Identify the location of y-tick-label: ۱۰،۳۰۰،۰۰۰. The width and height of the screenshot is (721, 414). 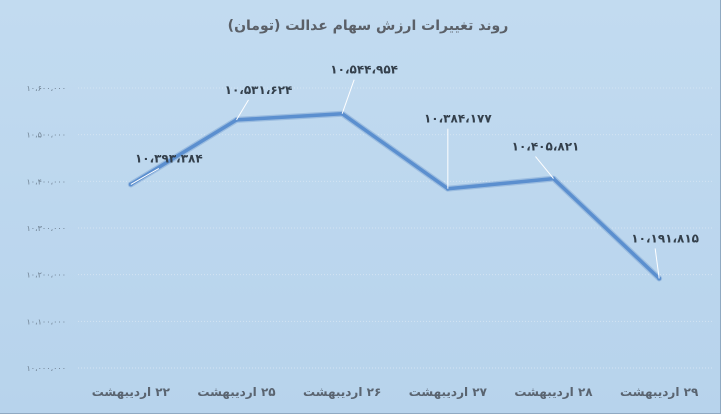
(46, 228).